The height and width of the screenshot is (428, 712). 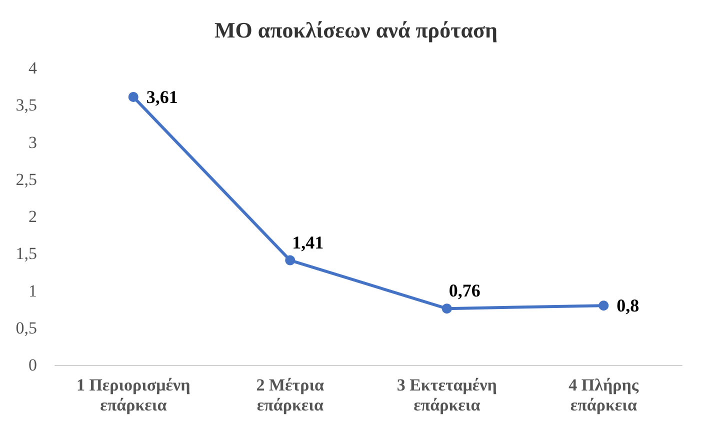 I want to click on data-label: 0,8, so click(x=628, y=306).